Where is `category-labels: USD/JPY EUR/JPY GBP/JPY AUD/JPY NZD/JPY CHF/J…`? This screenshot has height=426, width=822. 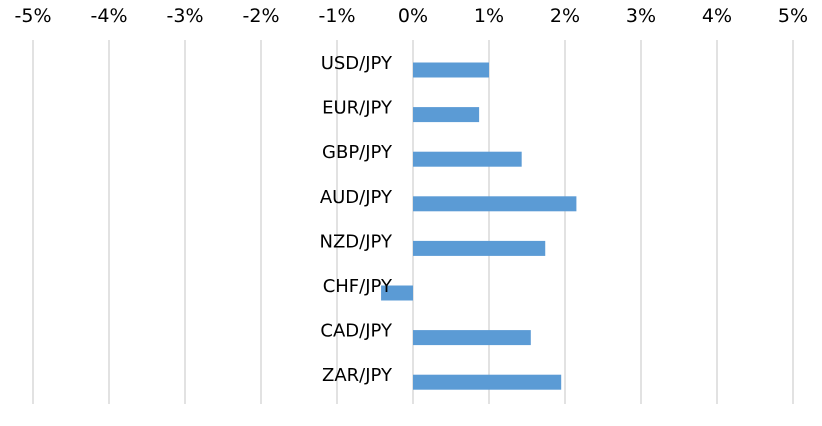 category-labels: USD/JPY EUR/JPY GBP/JPY AUD/JPY NZD/JPY CHF/J… is located at coordinates (356, 219).